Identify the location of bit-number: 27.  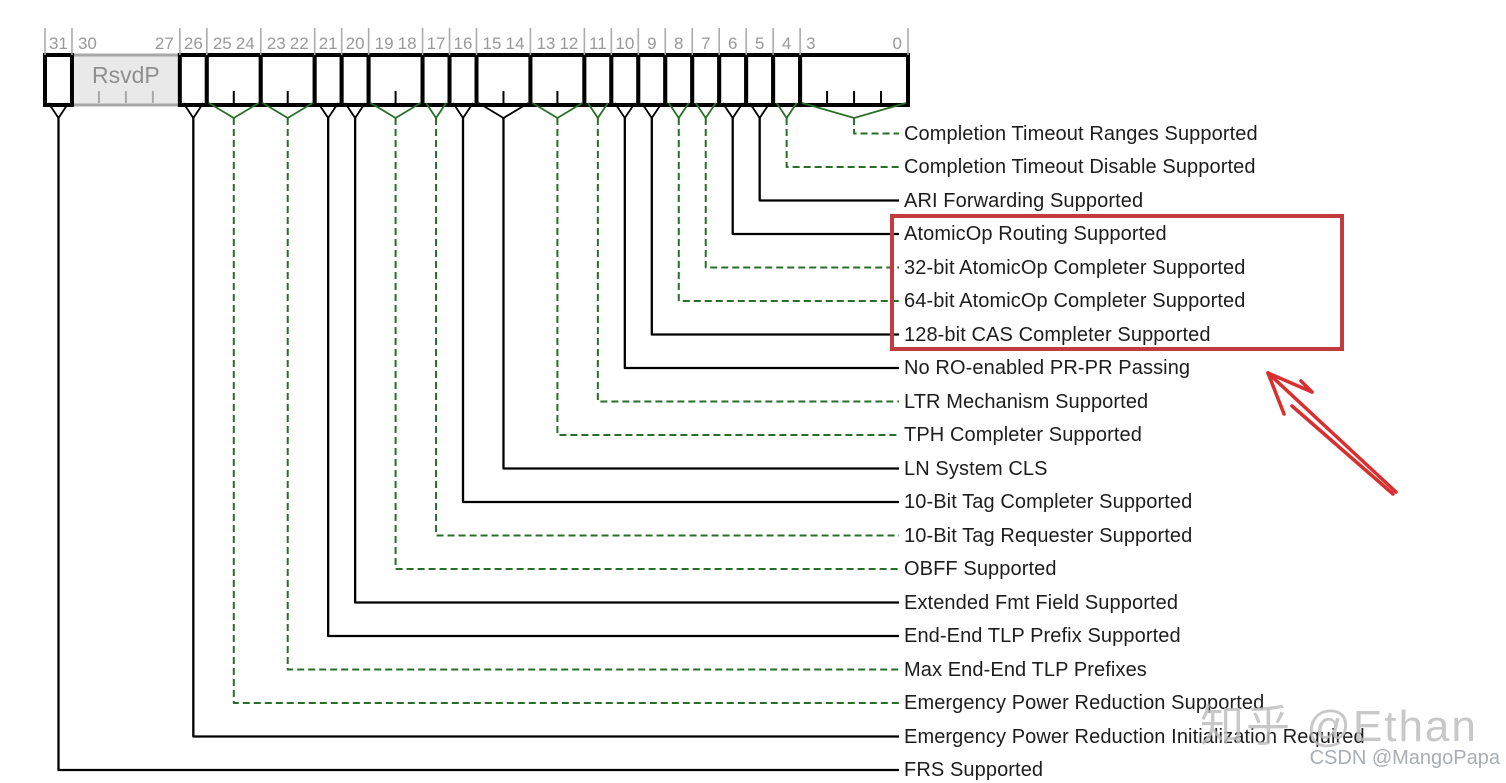
(164, 43).